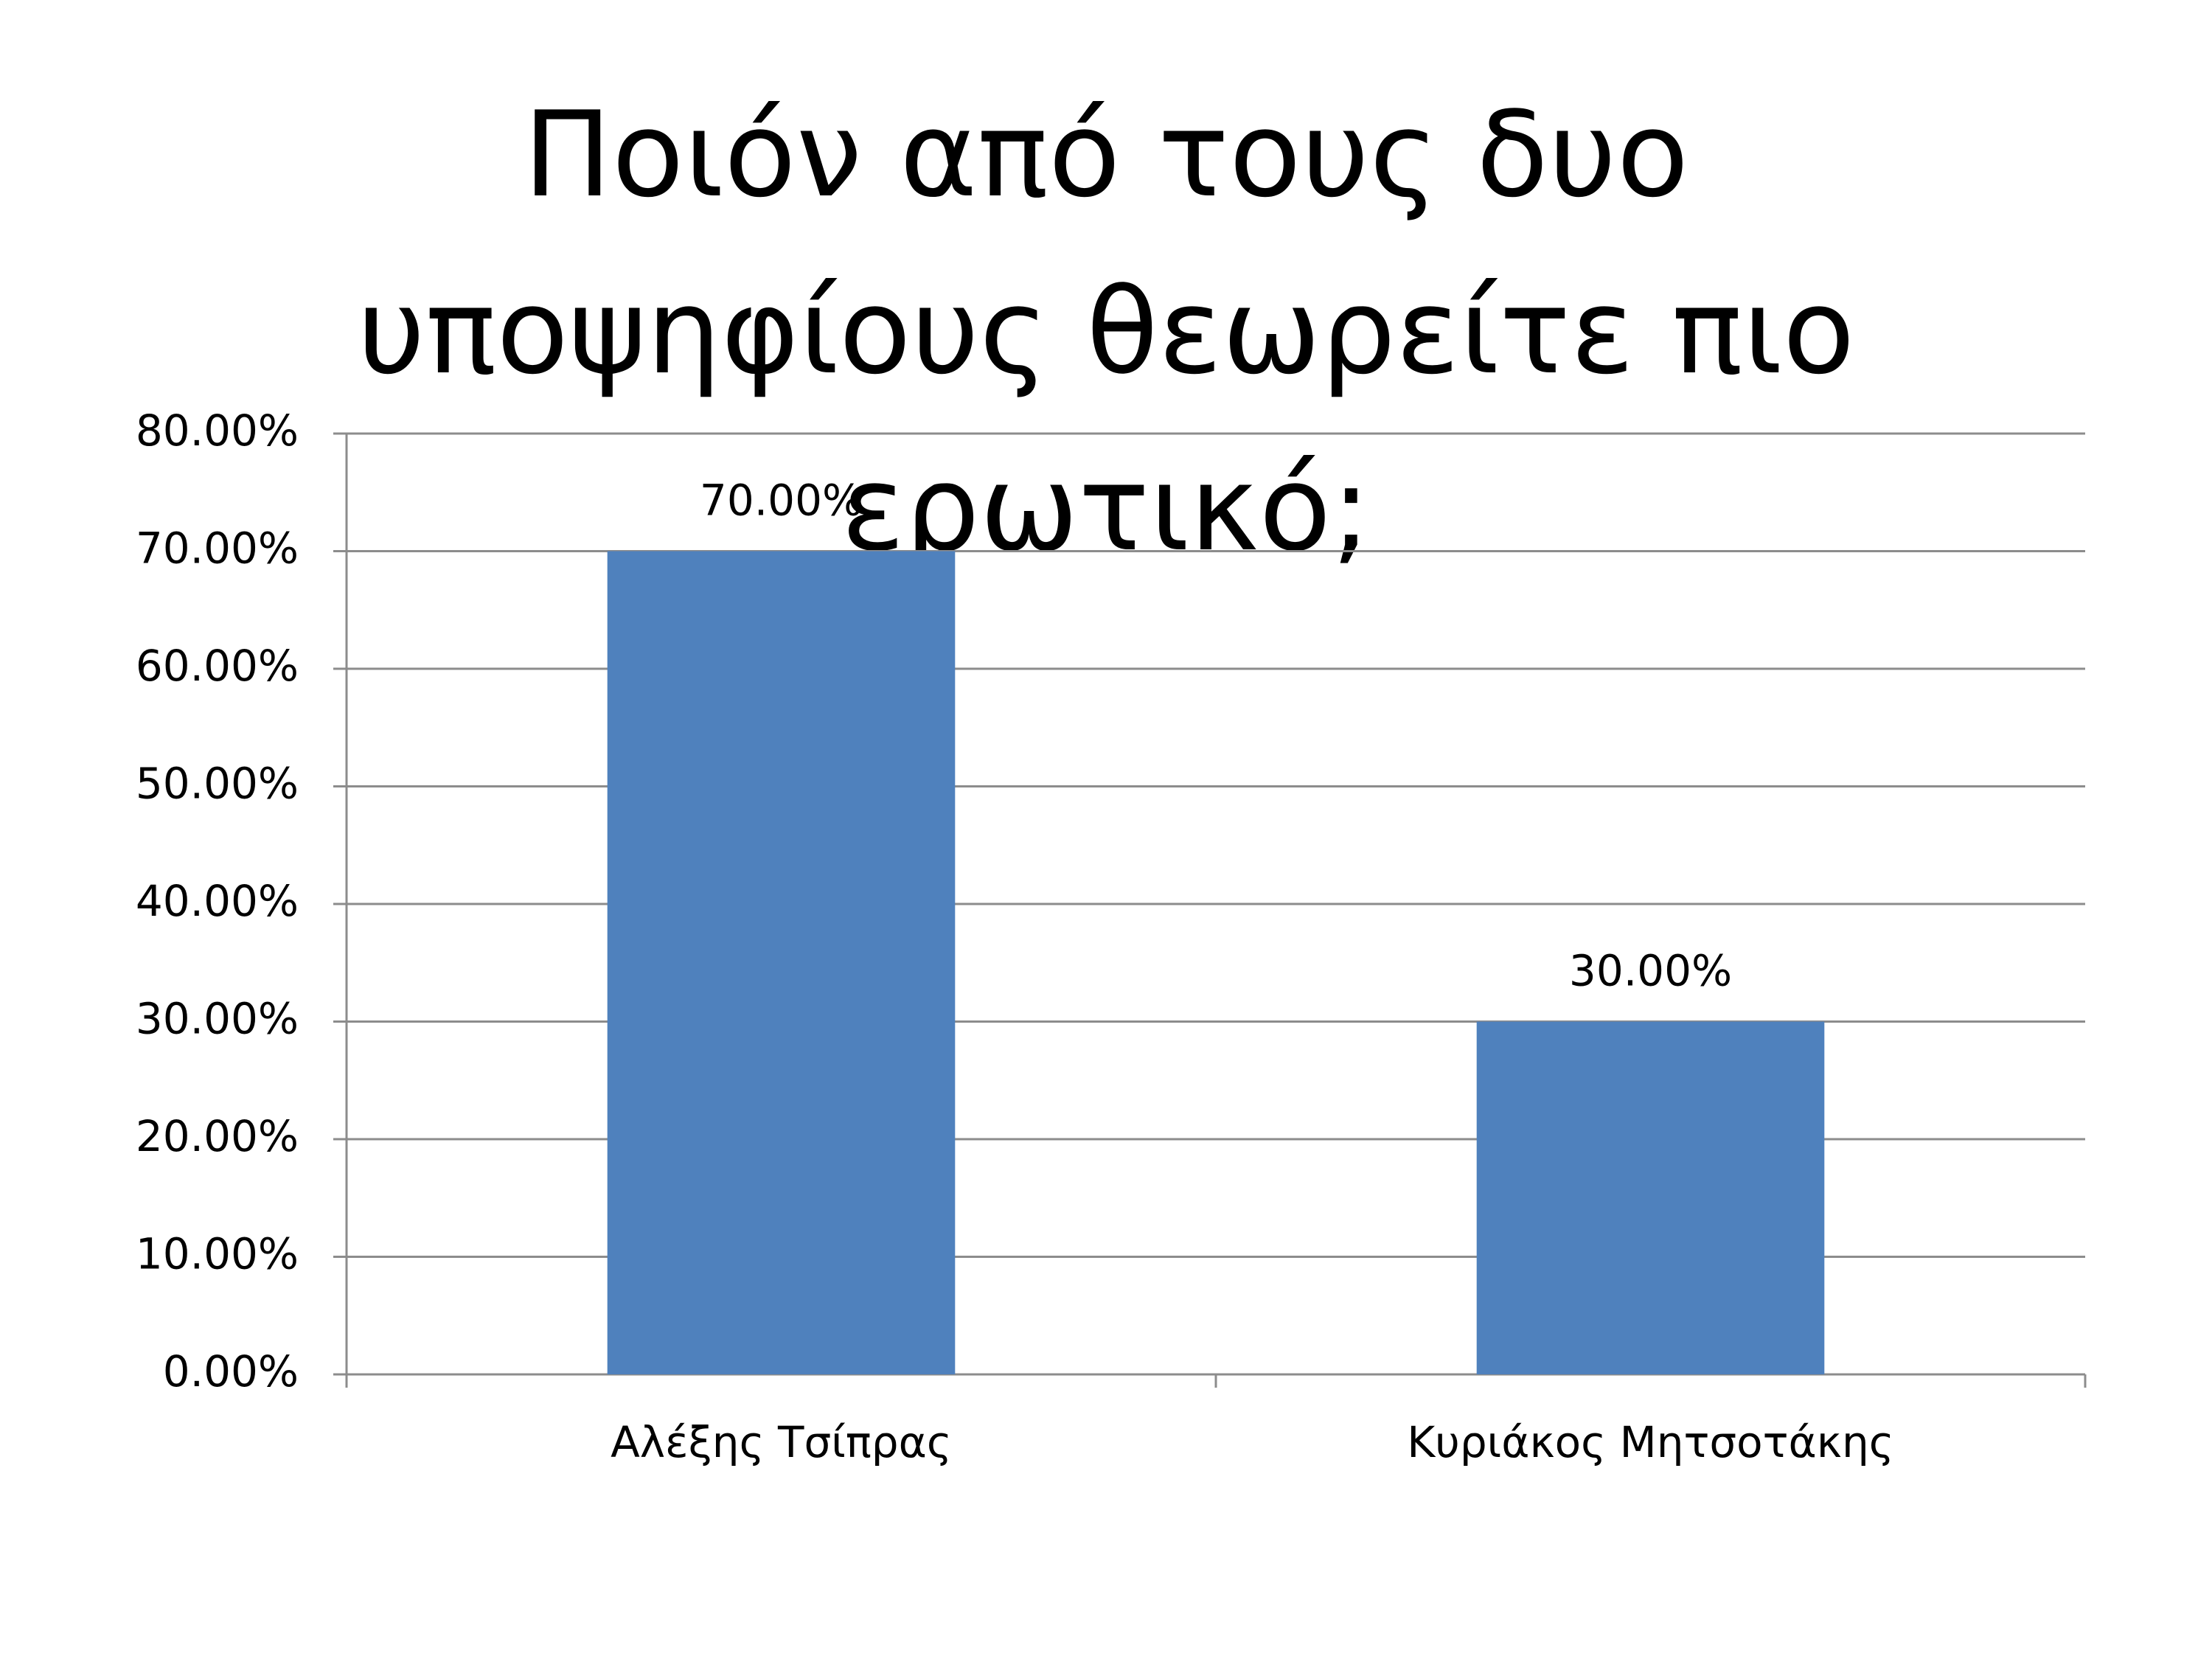 The width and height of the screenshot is (2212, 1659). Describe the element at coordinates (781, 1442) in the screenshot. I see `x-tick-label: Αλέξης Τσίπρας` at that location.